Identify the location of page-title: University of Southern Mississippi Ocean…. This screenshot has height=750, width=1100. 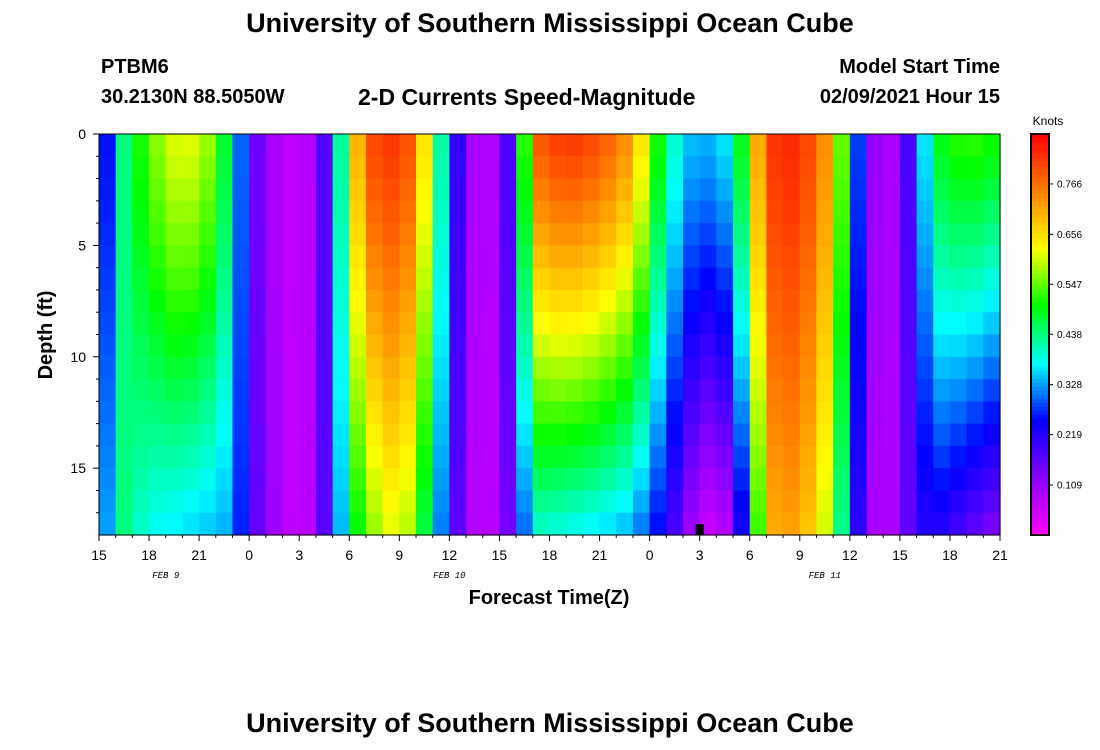
(550, 23).